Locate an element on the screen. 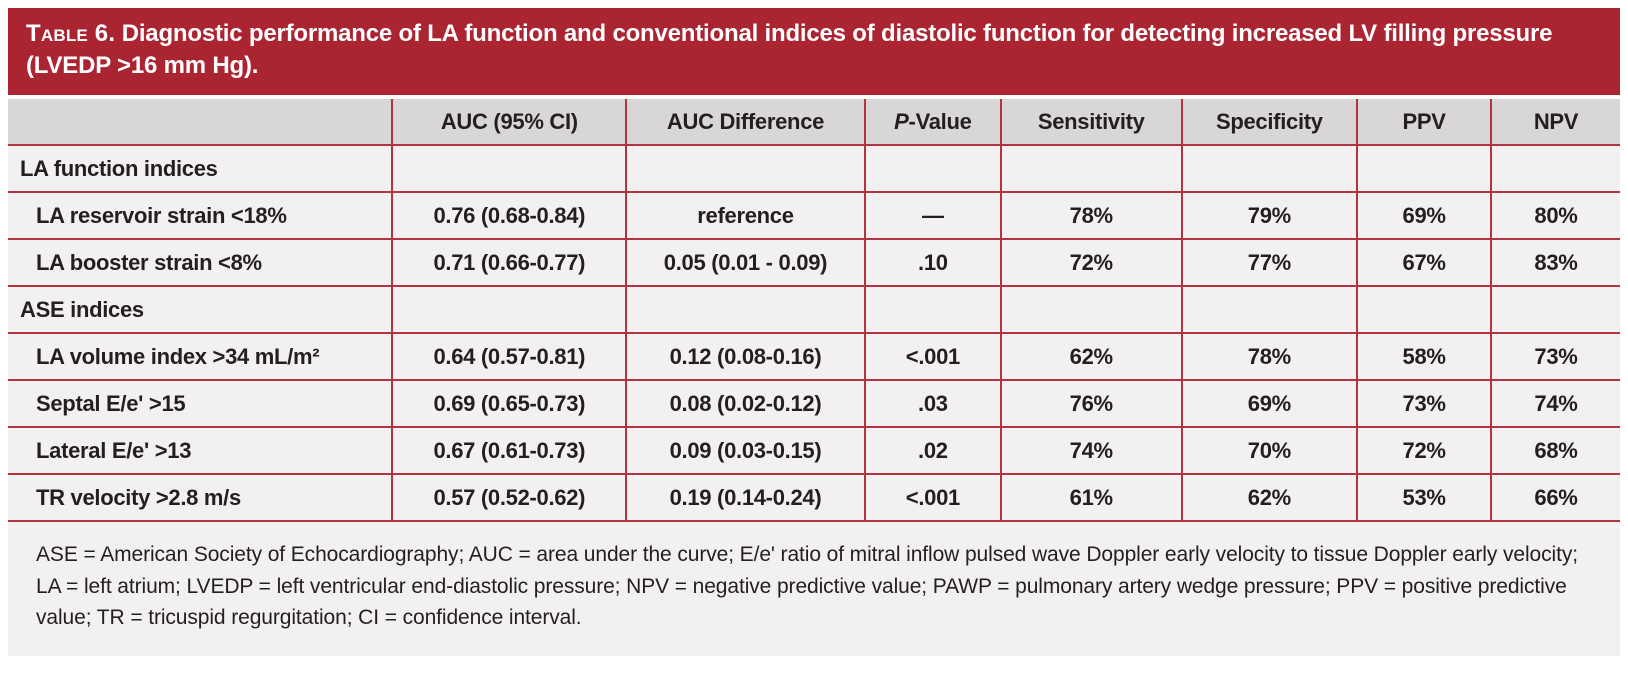 This screenshot has height=682, width=1628. cell-p-value: .10 is located at coordinates (932, 262).